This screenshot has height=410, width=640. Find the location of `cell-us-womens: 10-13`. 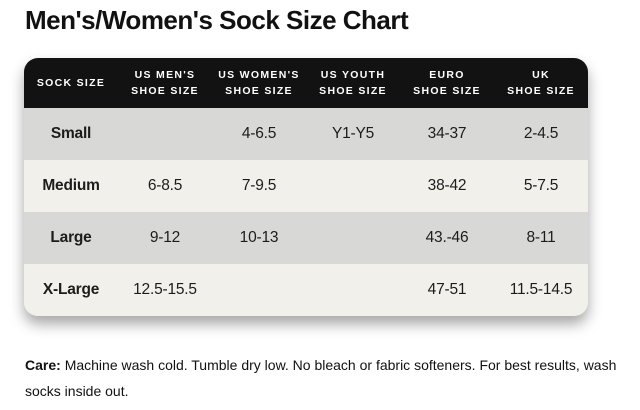

cell-us-womens: 10-13 is located at coordinates (259, 237).